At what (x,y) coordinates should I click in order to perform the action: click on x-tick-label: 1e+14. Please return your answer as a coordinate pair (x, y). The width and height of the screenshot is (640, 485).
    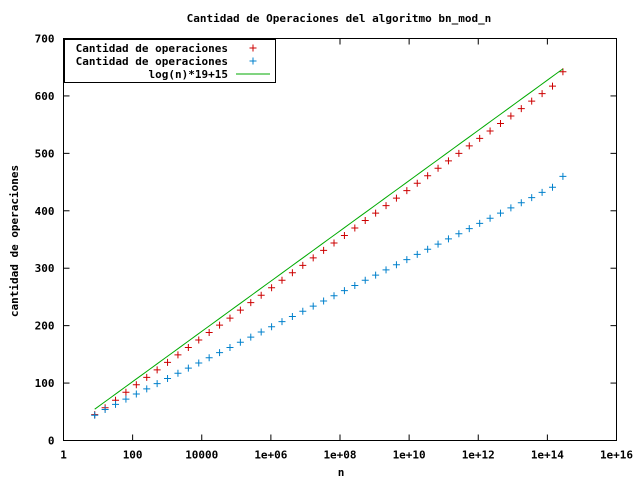
    Looking at the image, I should click on (547, 455).